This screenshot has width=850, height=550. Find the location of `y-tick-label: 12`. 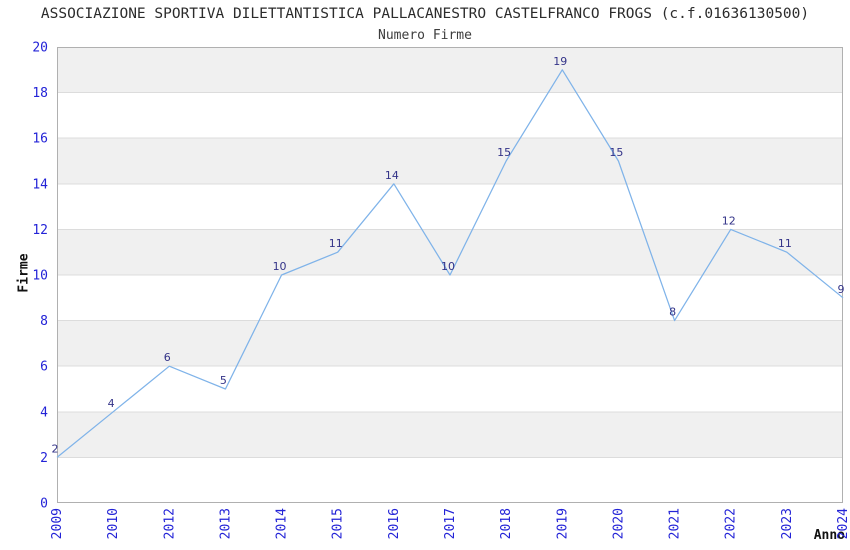

y-tick-label: 12 is located at coordinates (40, 230).